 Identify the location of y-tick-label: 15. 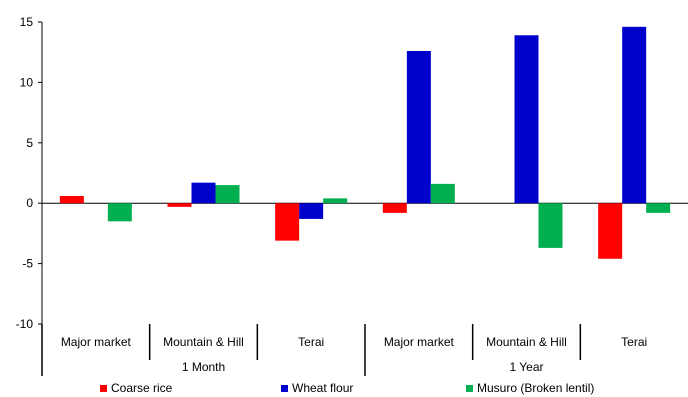
(27, 22).